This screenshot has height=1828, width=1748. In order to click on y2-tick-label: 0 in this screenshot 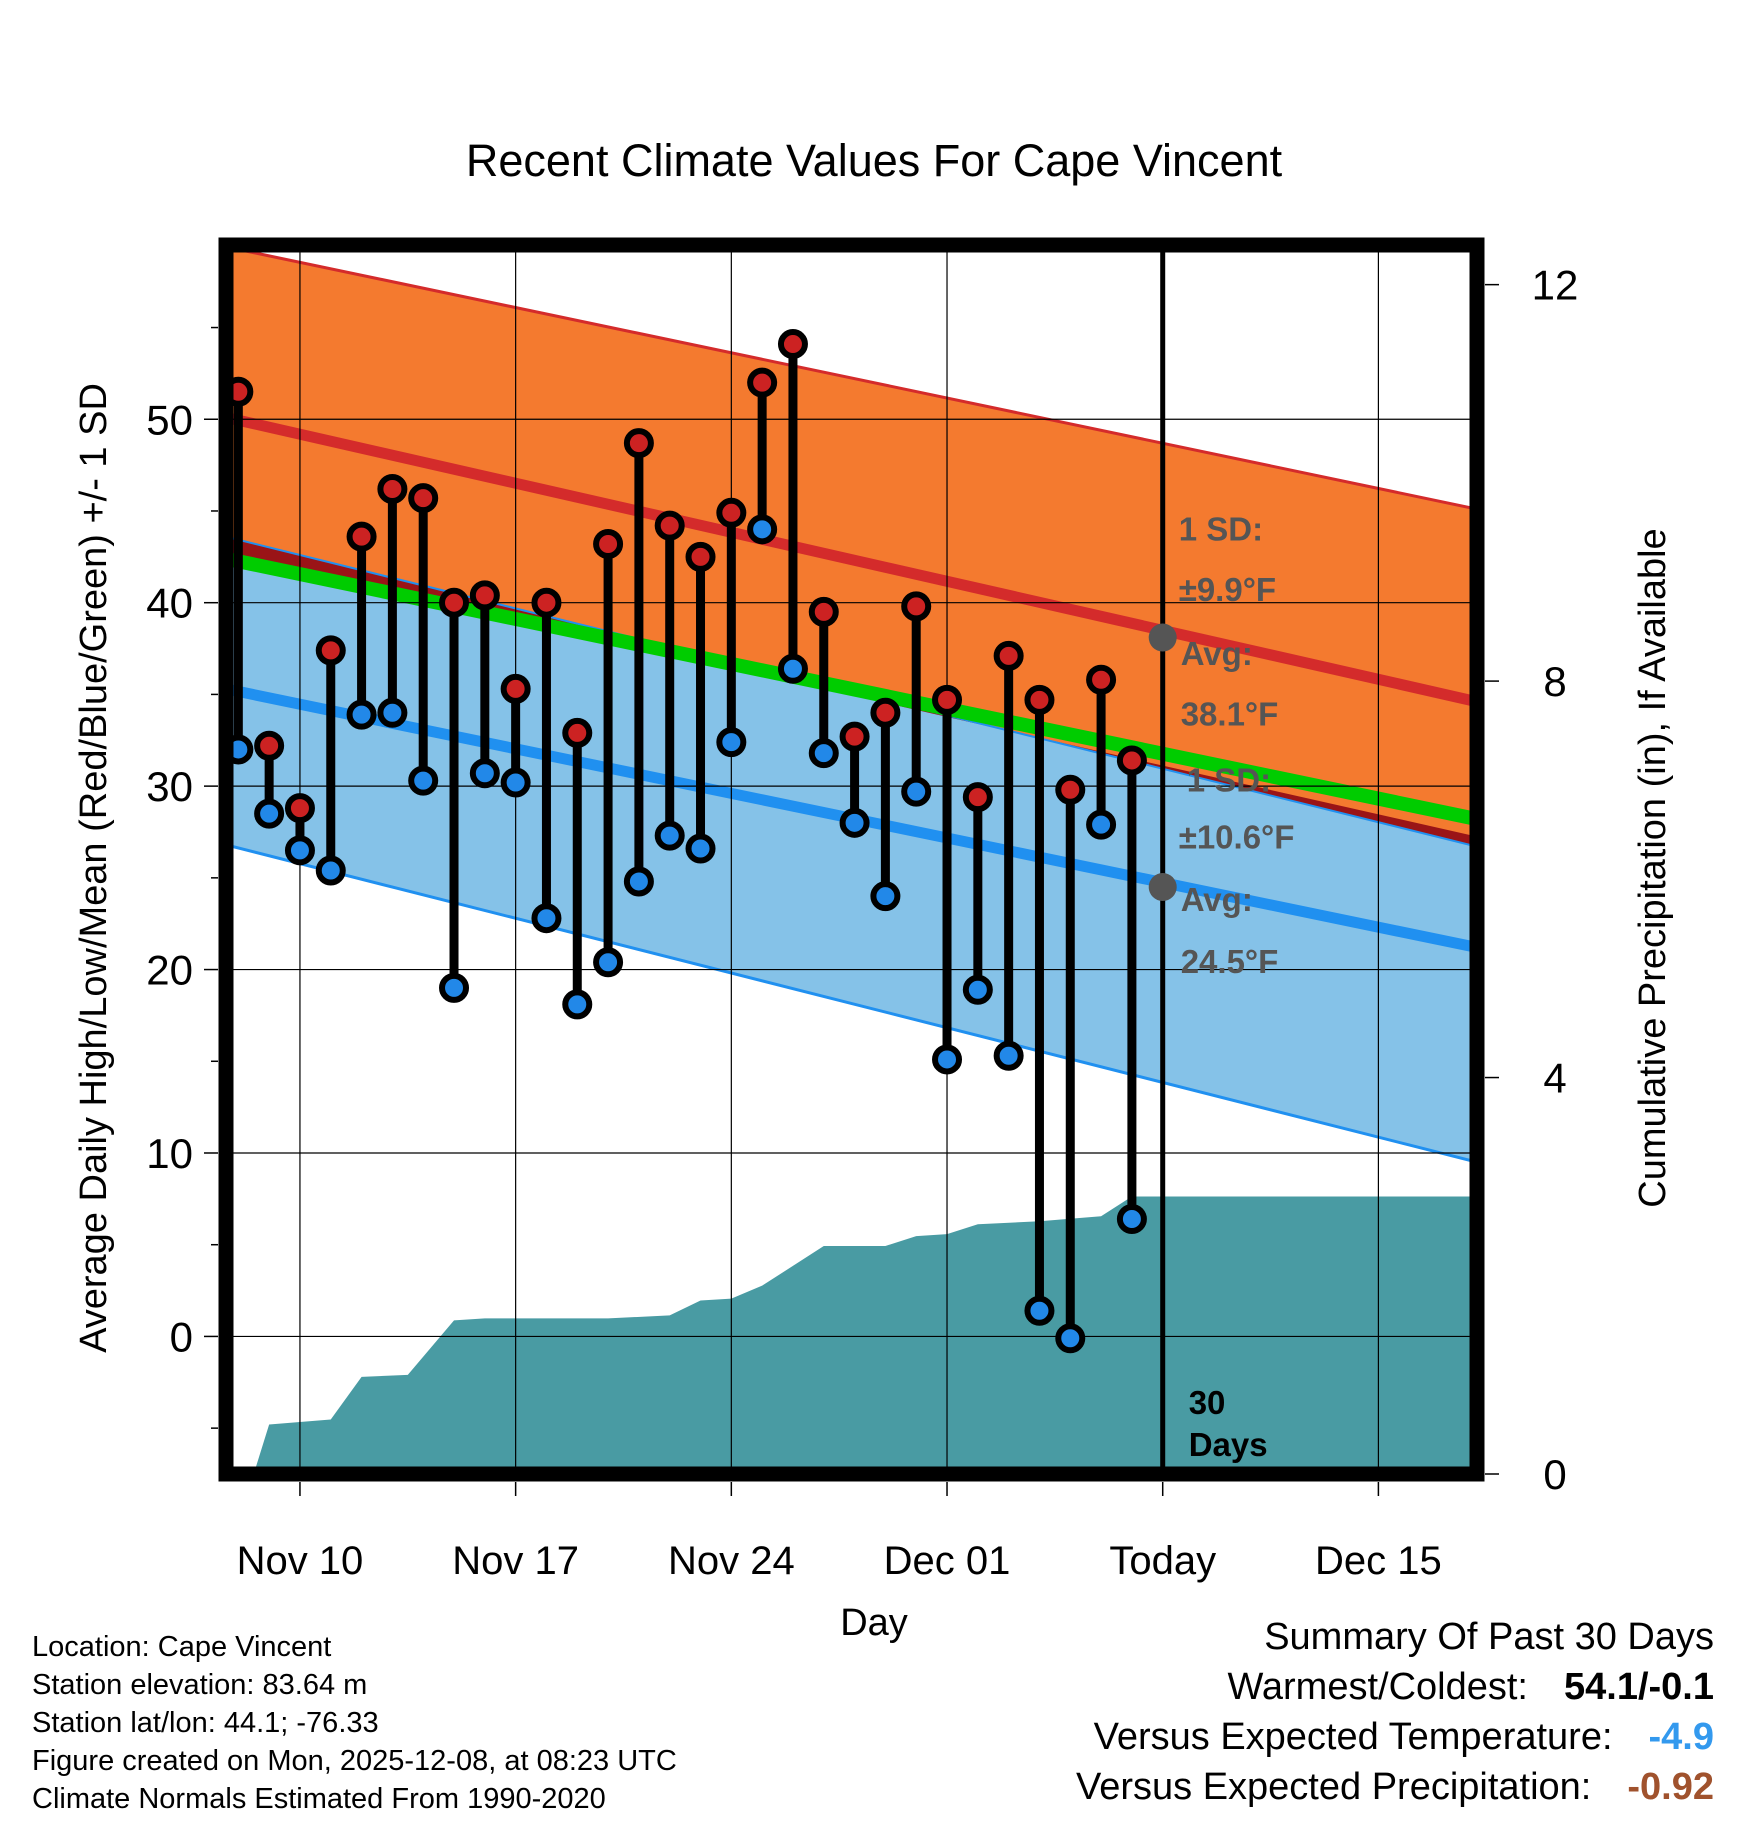, I will do `click(1554, 1474)`.